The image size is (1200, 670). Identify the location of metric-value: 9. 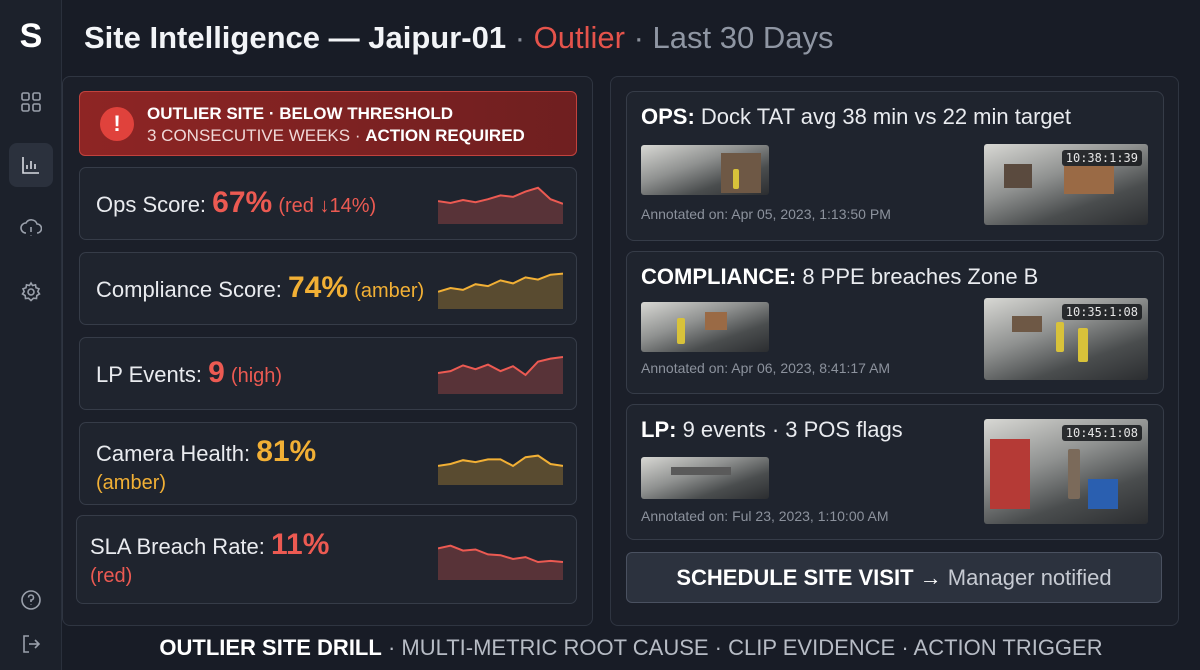
(216, 372).